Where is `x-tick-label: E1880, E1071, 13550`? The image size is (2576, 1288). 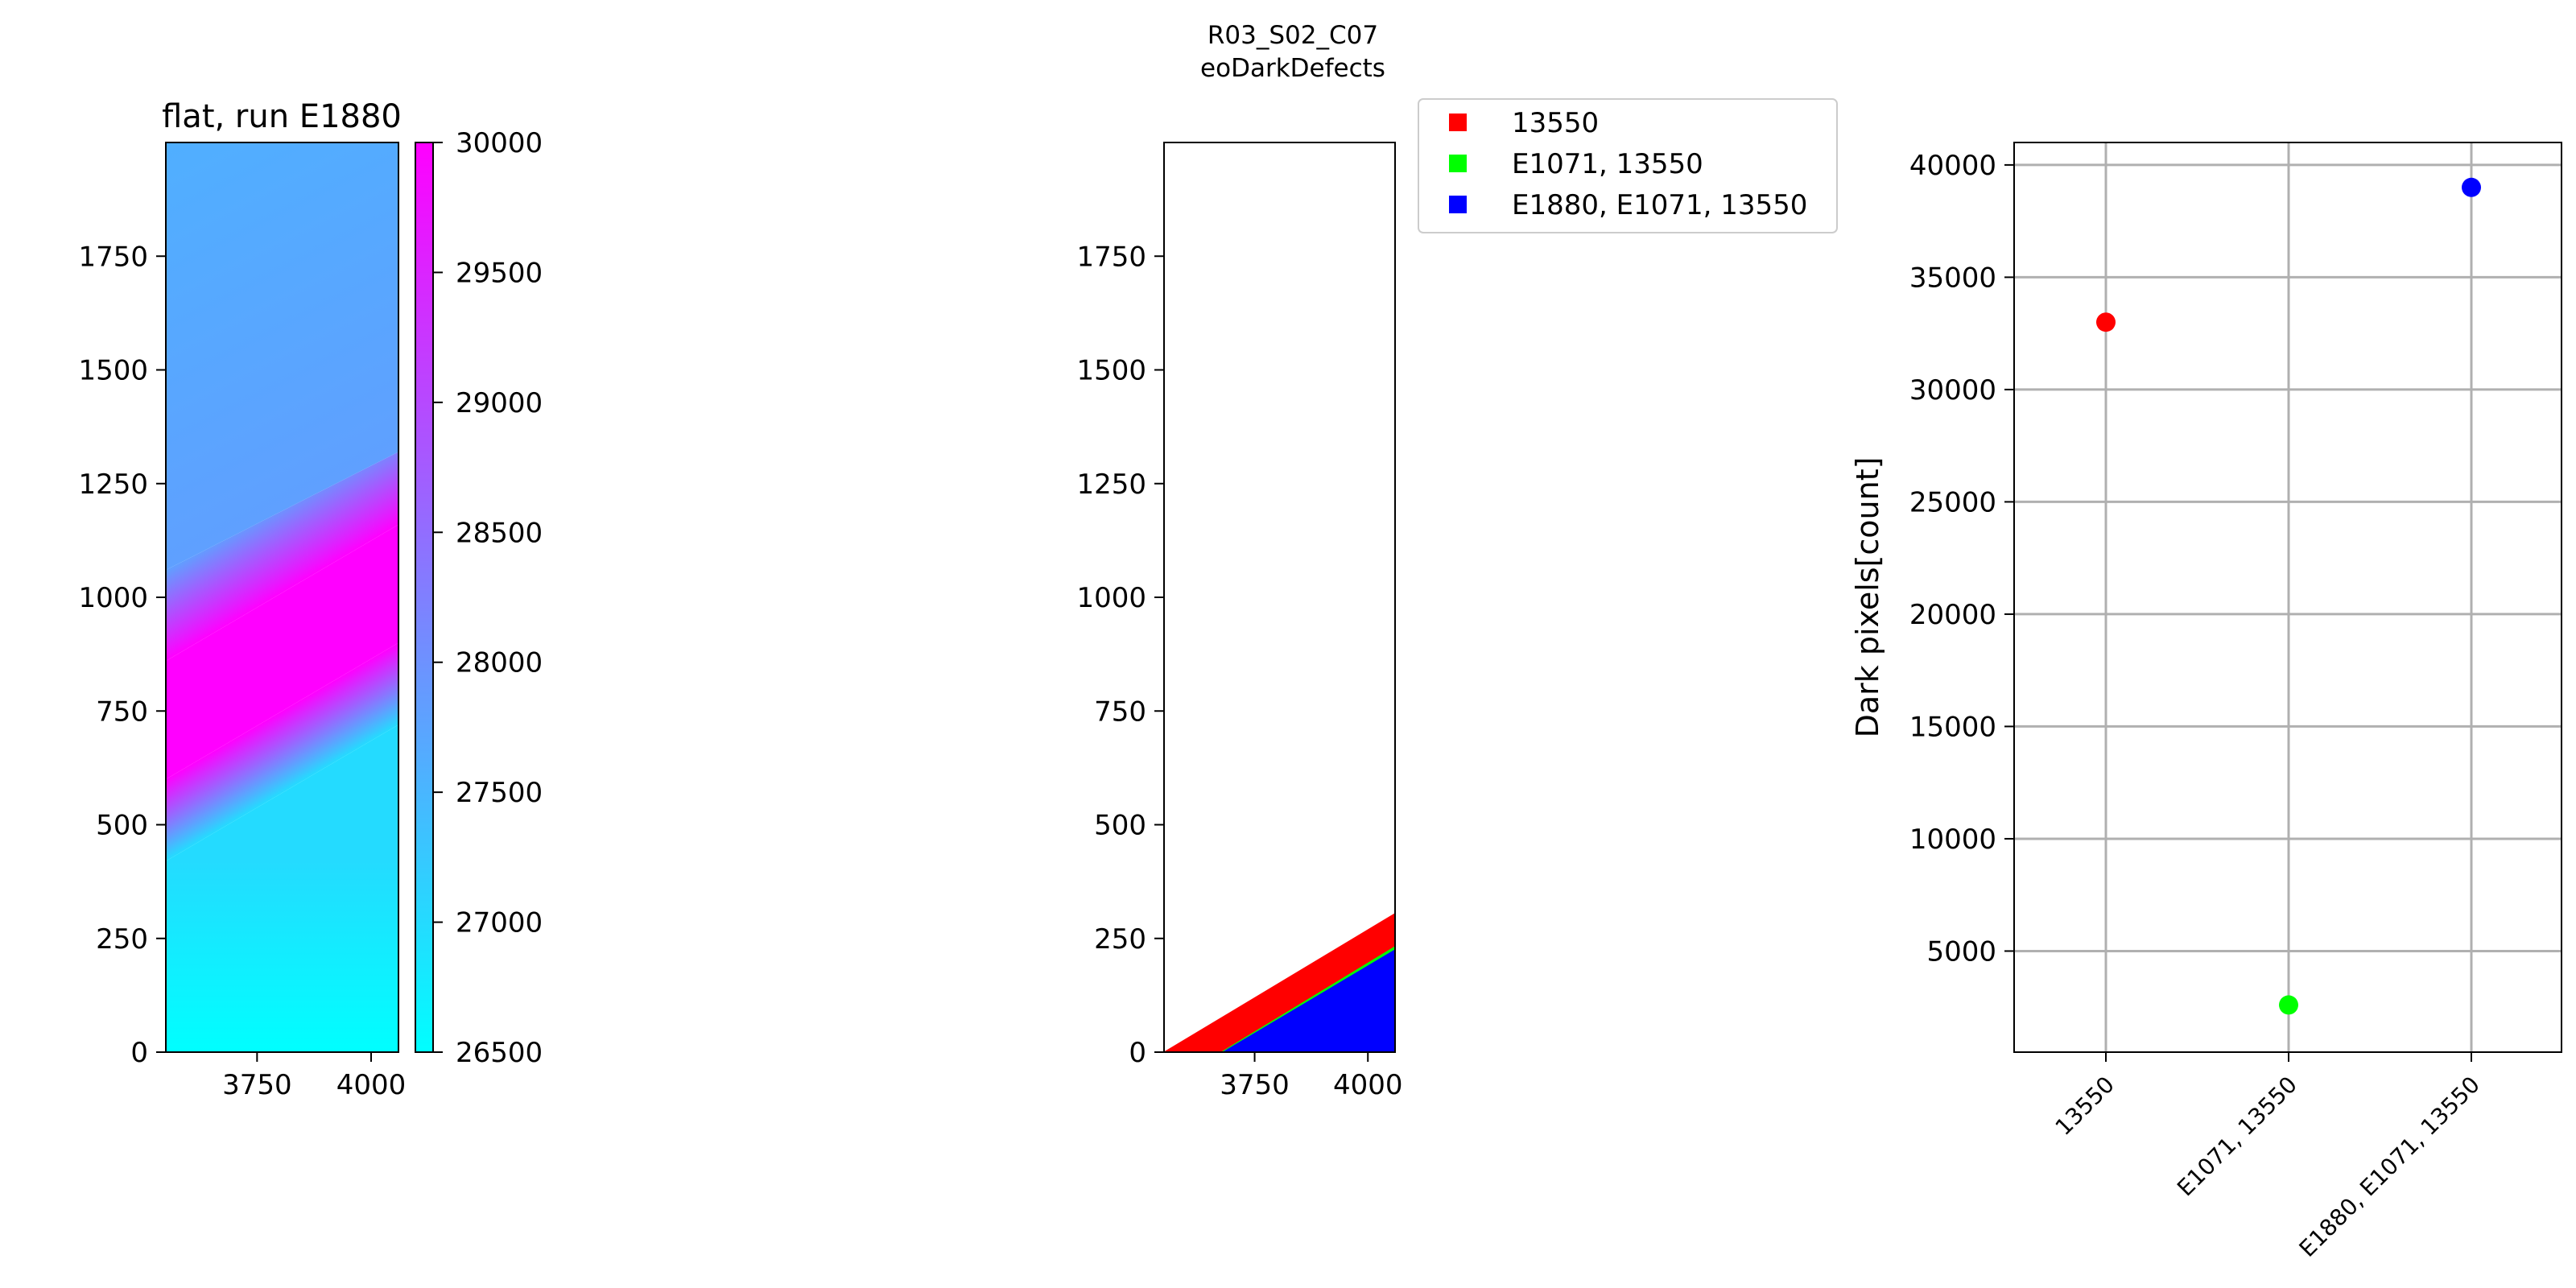
x-tick-label: E1880, E1071, 13550 is located at coordinates (2389, 1166).